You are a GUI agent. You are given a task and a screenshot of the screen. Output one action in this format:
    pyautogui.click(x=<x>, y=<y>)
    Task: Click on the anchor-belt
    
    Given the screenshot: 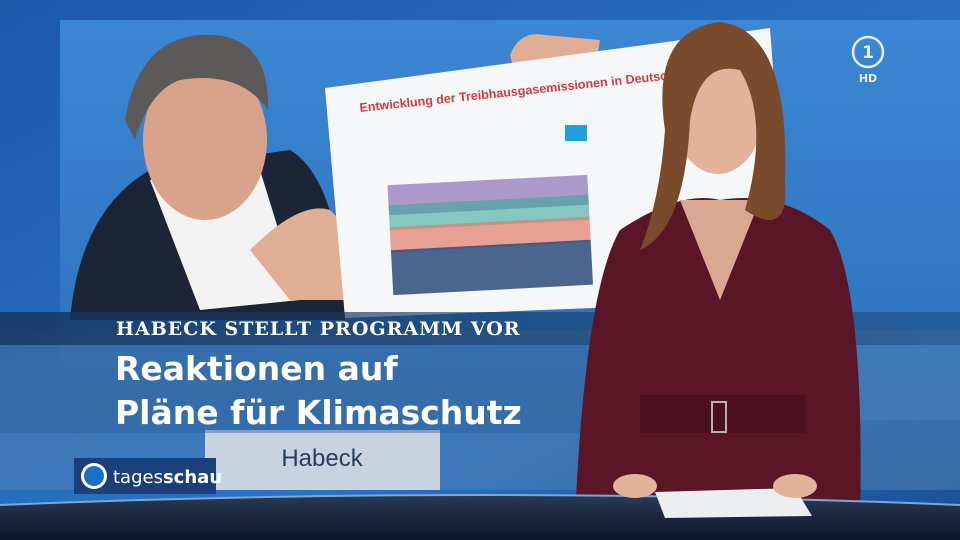 What is the action you would take?
    pyautogui.click(x=722, y=414)
    